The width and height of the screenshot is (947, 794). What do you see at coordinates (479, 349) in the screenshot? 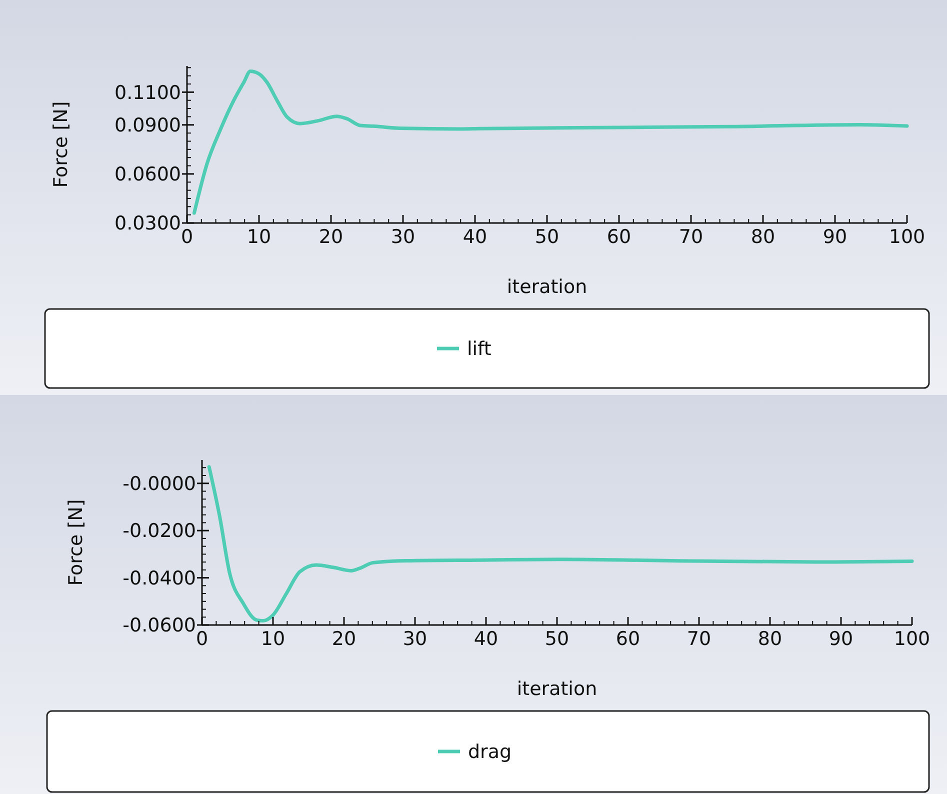
I see `legend-label: lift` at bounding box center [479, 349].